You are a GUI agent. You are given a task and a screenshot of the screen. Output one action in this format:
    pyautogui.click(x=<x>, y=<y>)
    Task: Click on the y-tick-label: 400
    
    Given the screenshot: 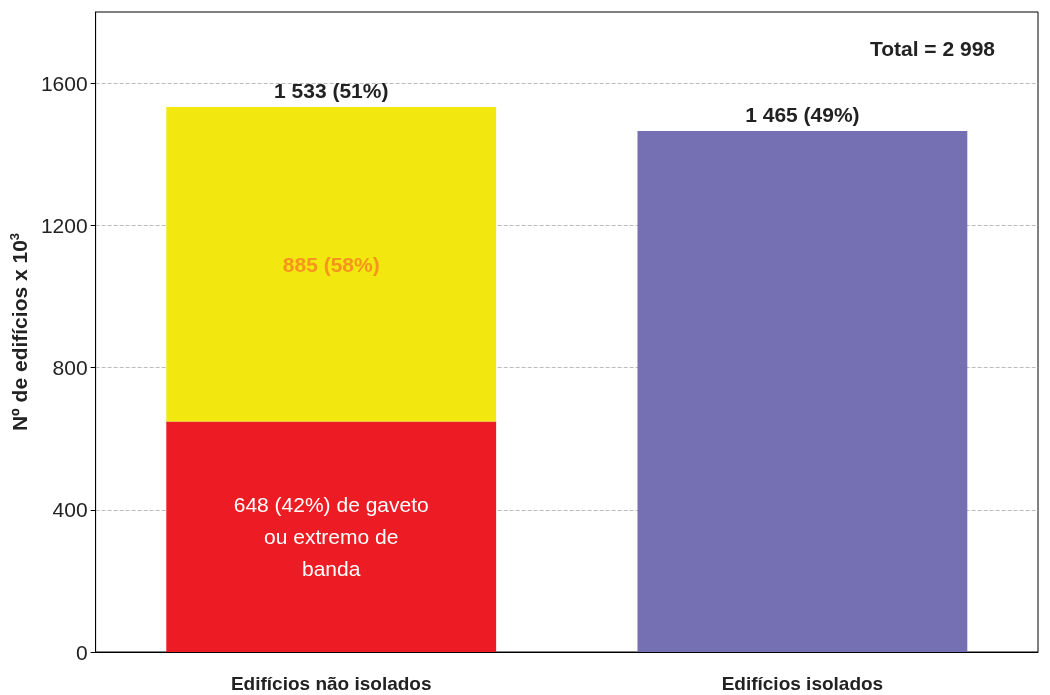 What is the action you would take?
    pyautogui.click(x=70, y=510)
    